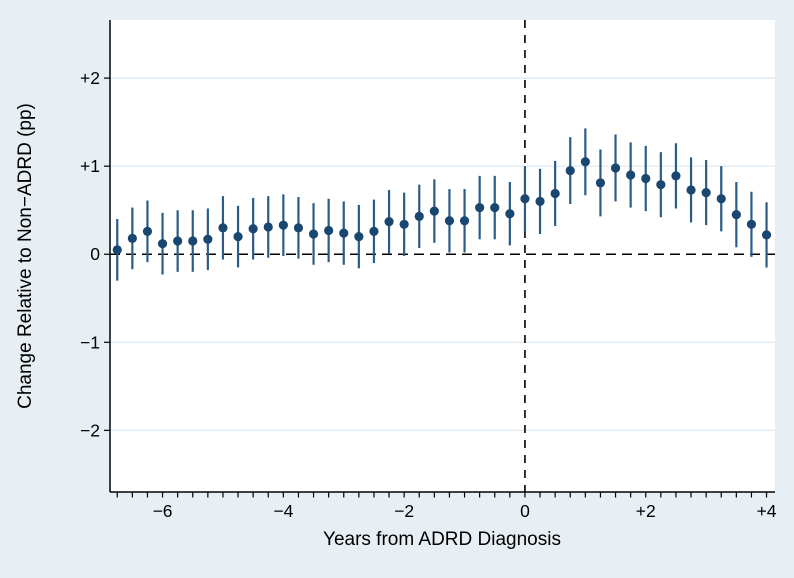 This screenshot has width=794, height=578. I want to click on x-tick-label: +4, so click(767, 511).